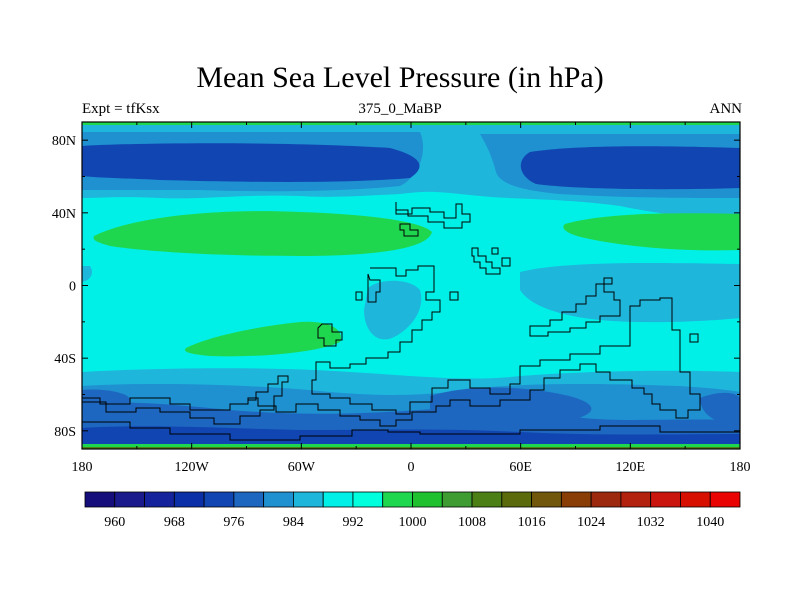  I want to click on north-low-left, so click(251, 162).